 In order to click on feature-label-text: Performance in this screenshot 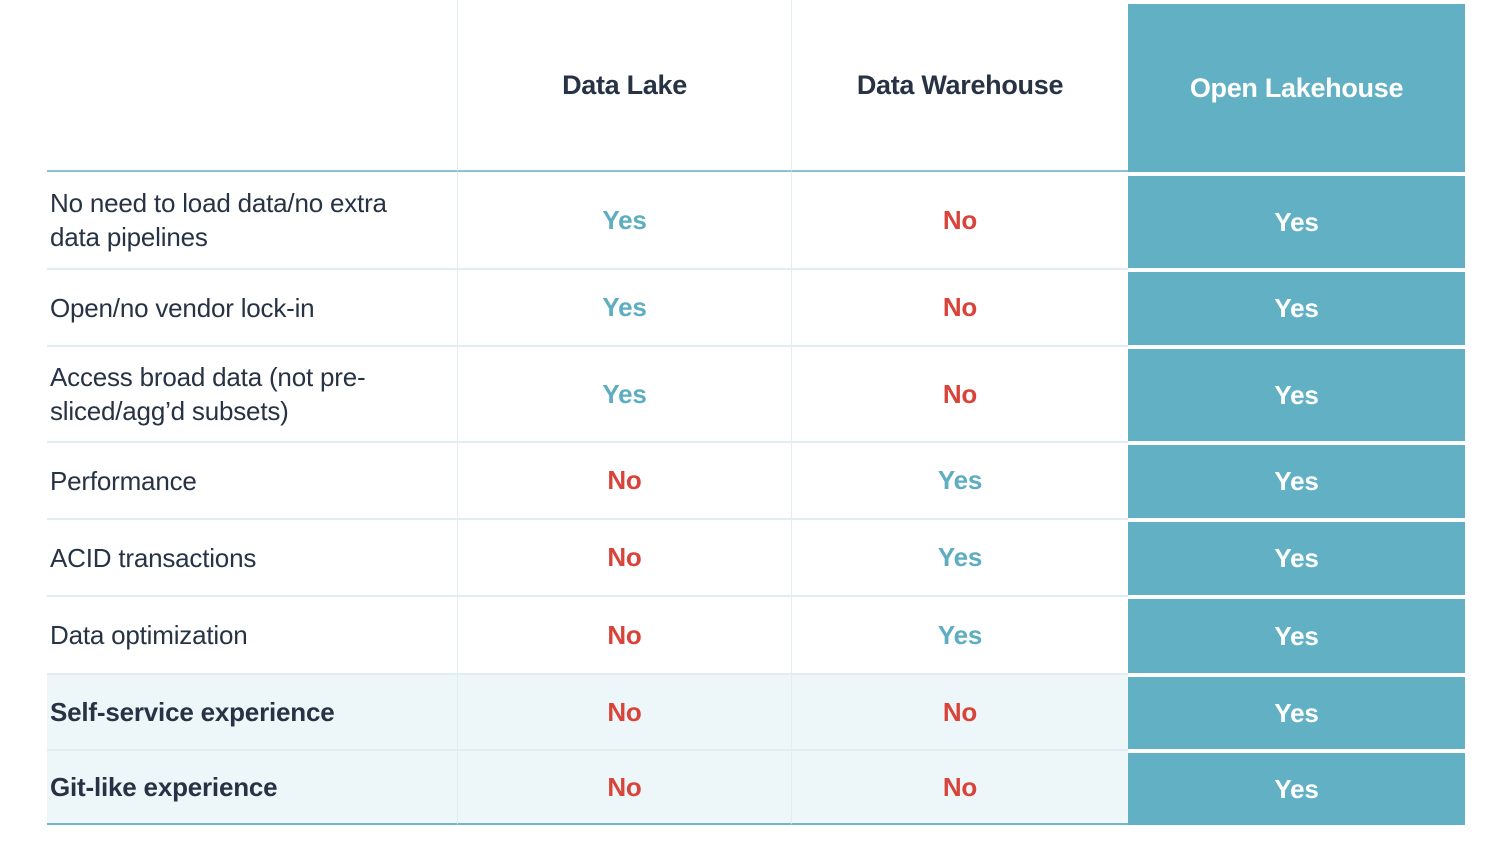, I will do `click(123, 480)`.